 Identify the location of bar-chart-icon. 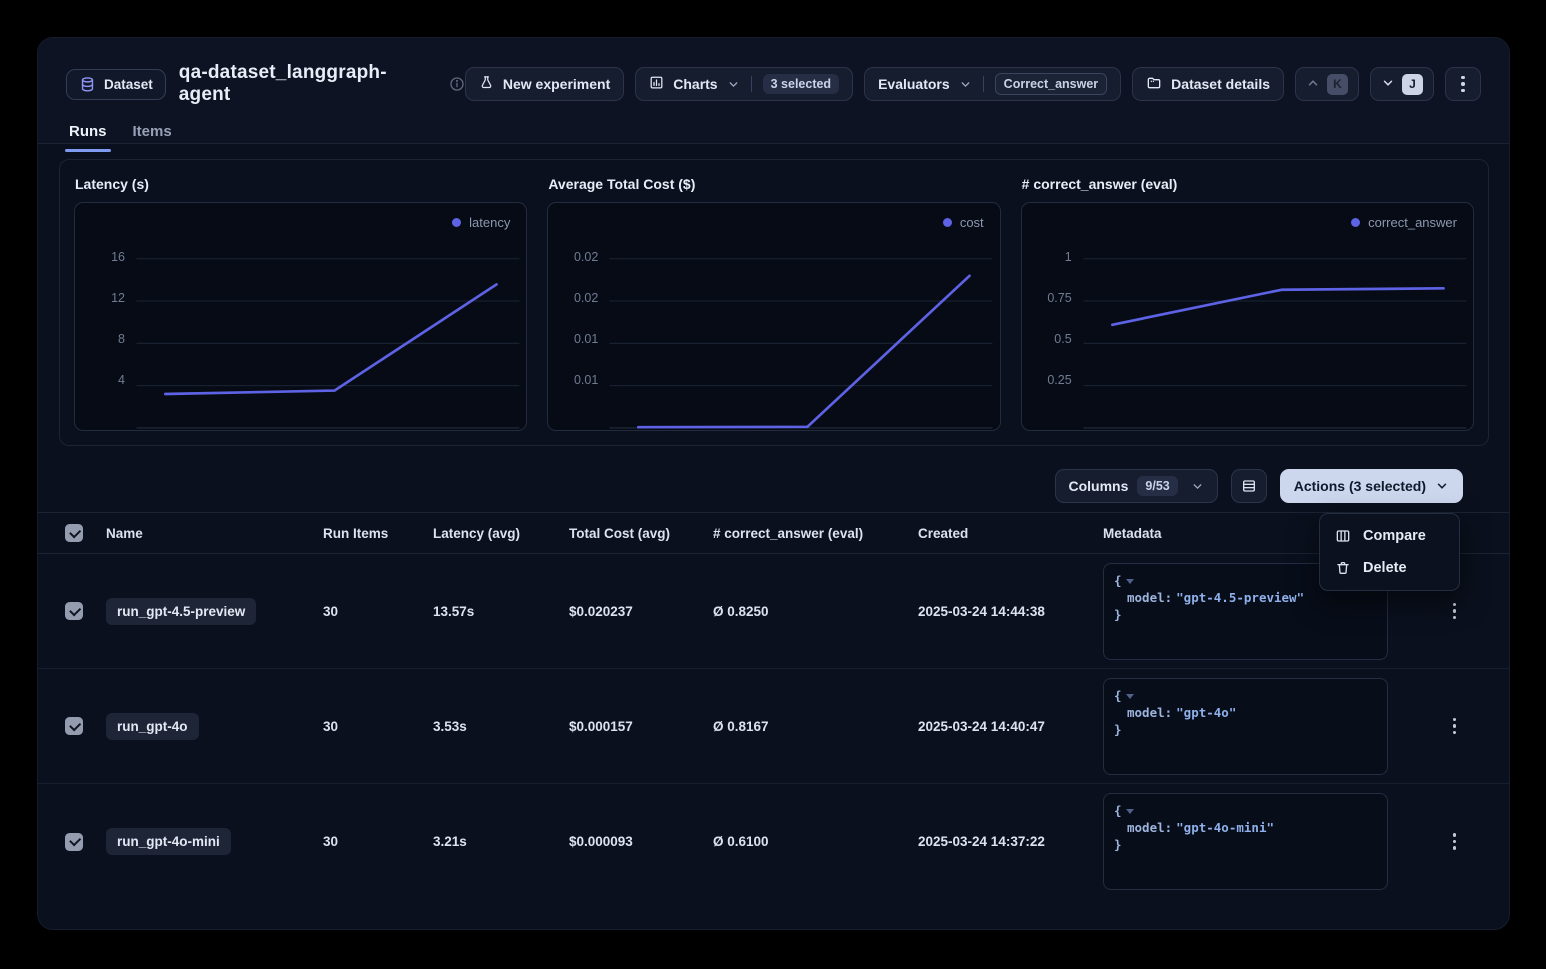
(656, 84).